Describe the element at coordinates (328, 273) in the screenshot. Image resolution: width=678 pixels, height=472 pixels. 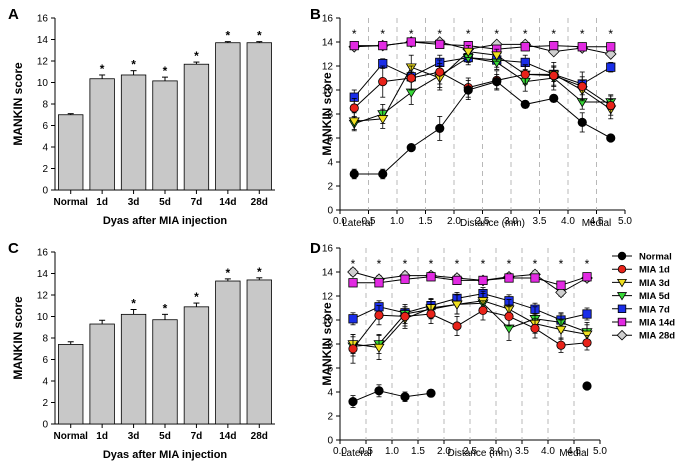
I see `y-tick-label: 14` at that location.